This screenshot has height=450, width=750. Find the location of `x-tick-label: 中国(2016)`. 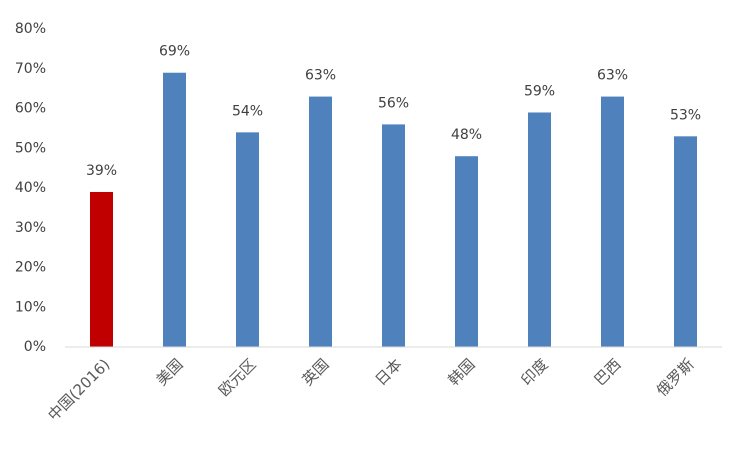

x-tick-label: 中国(2016) is located at coordinates (78, 389).